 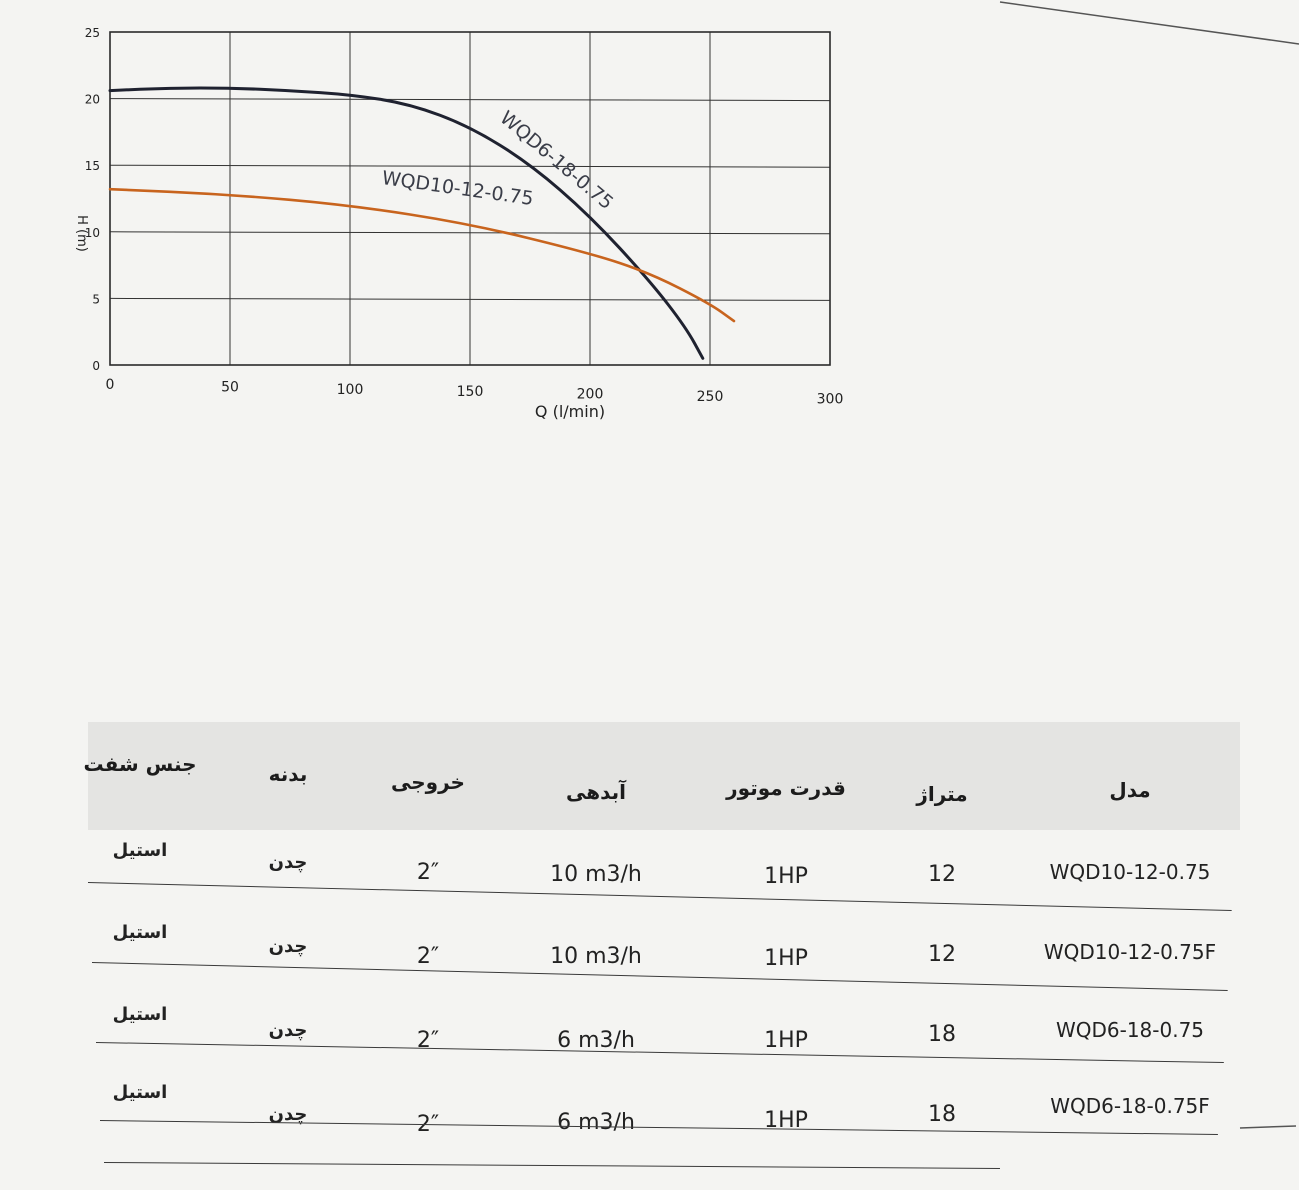 What do you see at coordinates (1130, 952) in the screenshot?
I see `table-cell: WQD10-12-0.75F` at bounding box center [1130, 952].